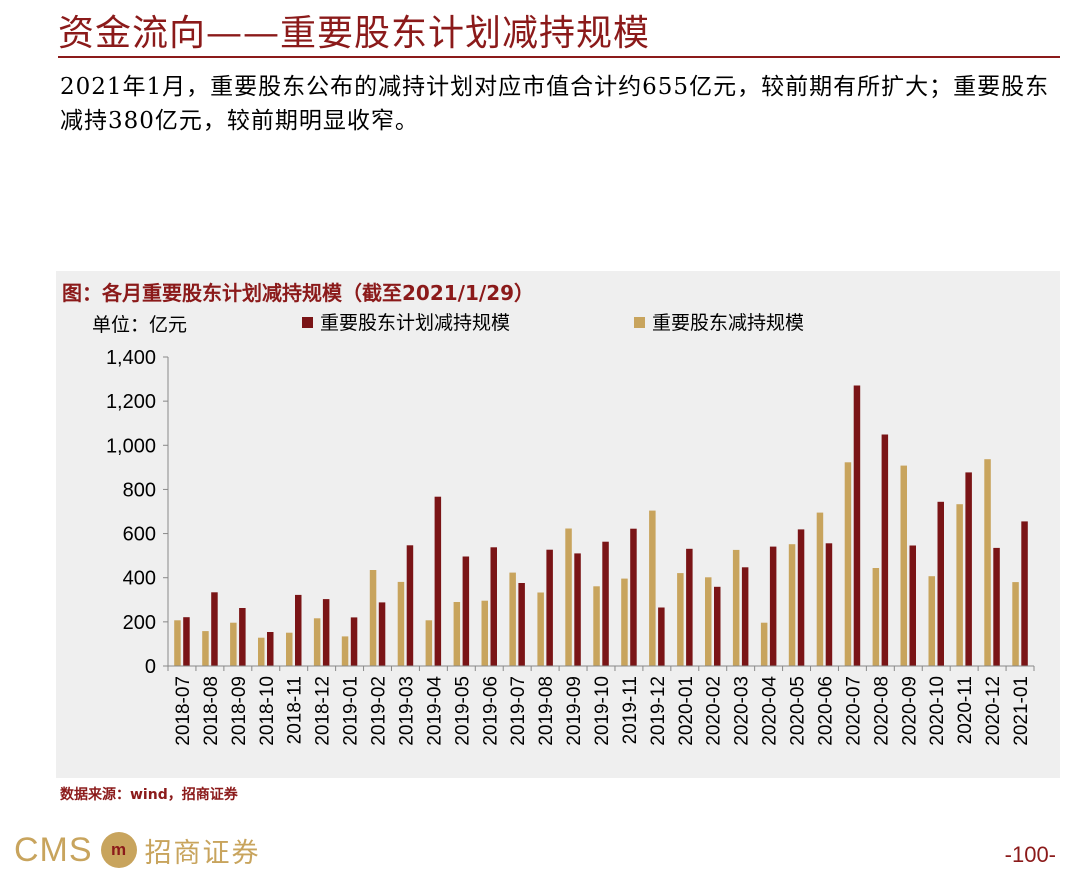 The image size is (1080, 873). I want to click on x-tick-label: 2019-04, so click(434, 711).